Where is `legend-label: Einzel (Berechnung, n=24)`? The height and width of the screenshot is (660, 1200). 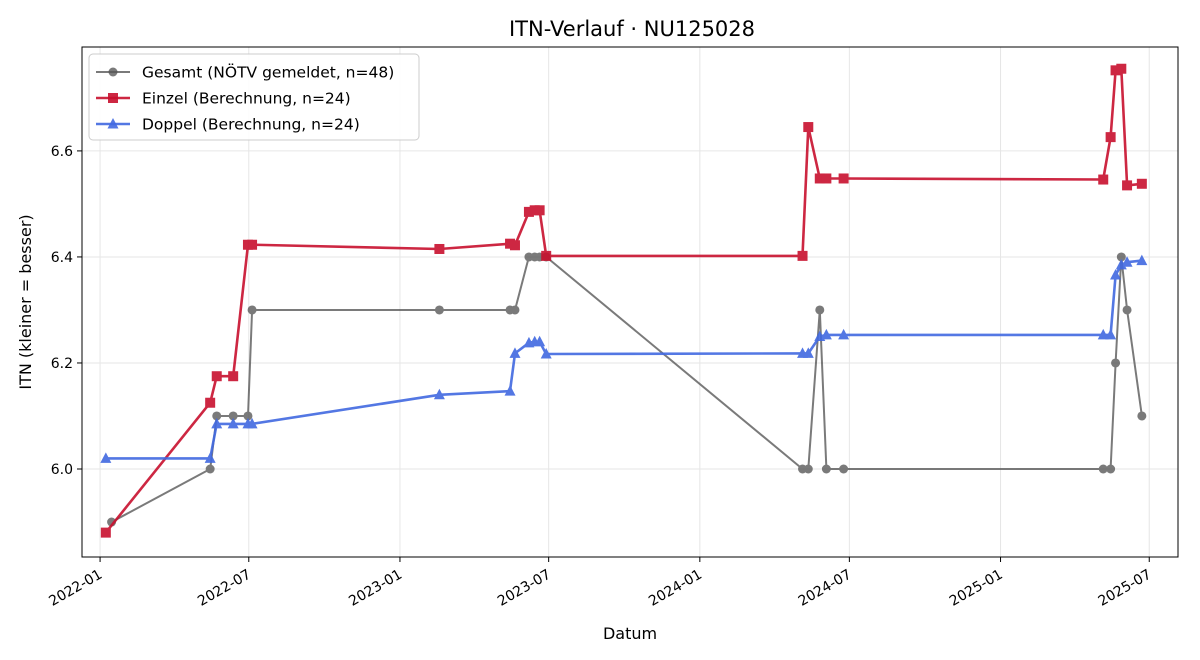 legend-label: Einzel (Berechnung, n=24) is located at coordinates (246, 99).